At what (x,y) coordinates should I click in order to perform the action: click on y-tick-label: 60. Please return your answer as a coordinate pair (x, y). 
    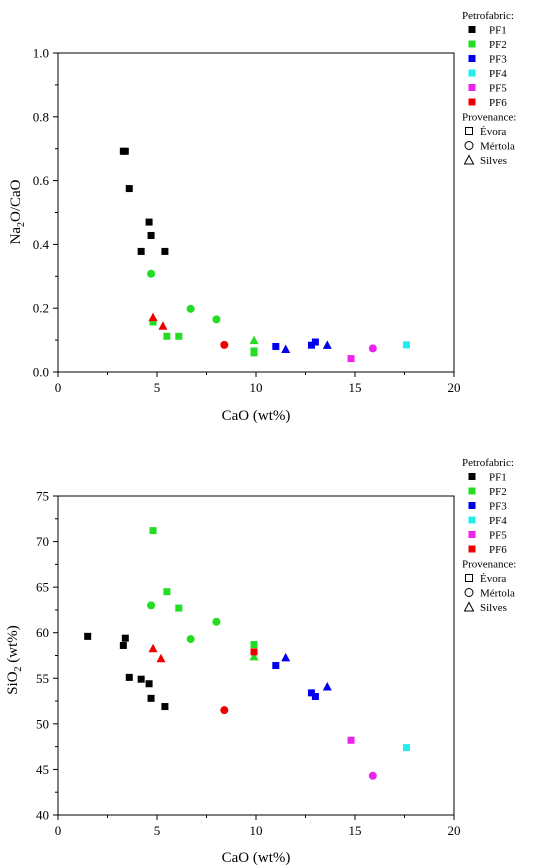
    Looking at the image, I should click on (42, 632).